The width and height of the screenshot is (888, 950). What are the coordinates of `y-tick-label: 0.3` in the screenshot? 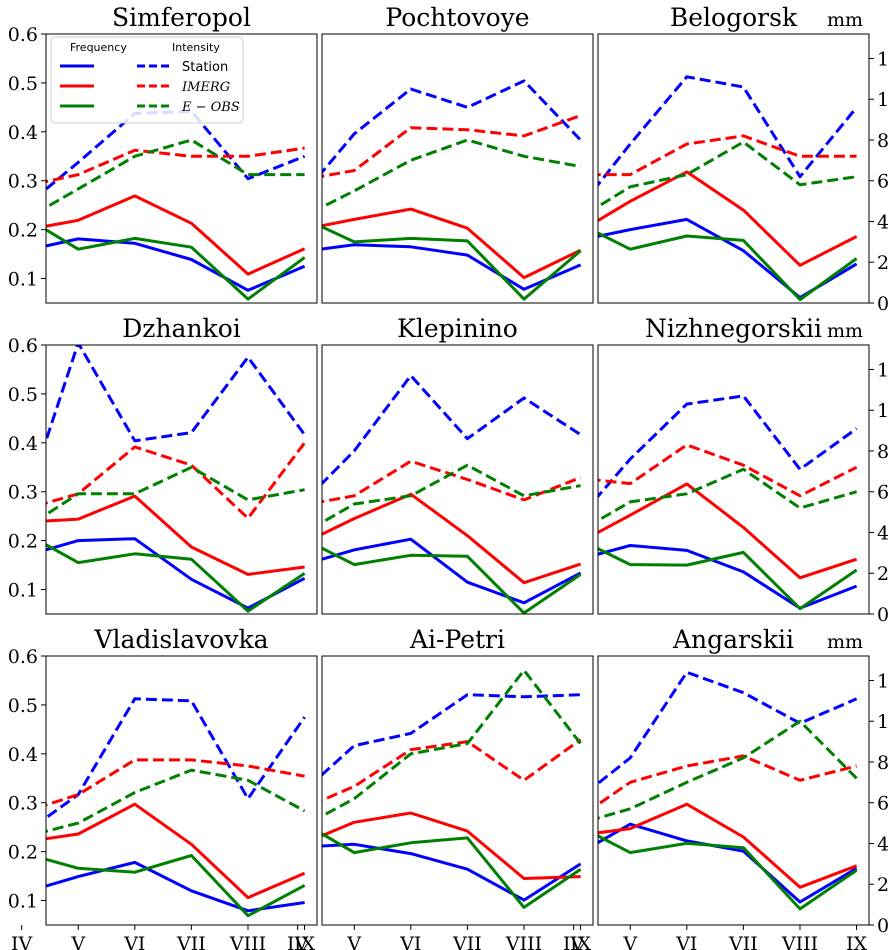 It's located at (23, 182).